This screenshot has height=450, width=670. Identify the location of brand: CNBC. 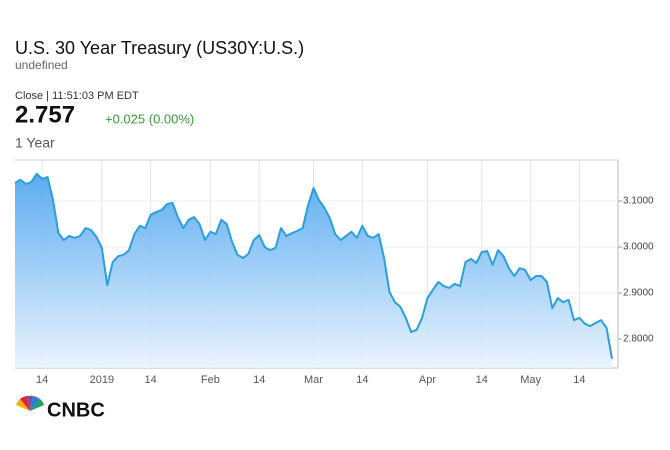
(76, 410).